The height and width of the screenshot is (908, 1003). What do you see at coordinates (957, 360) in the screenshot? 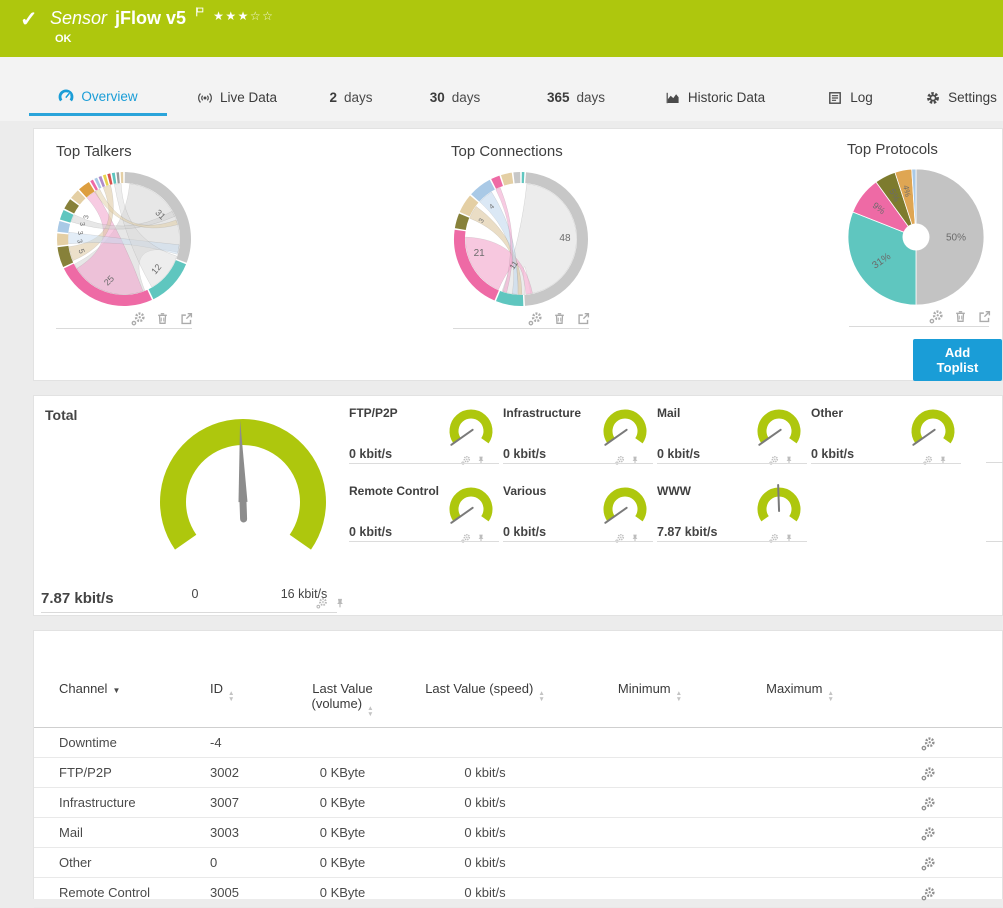
I see `add-toplist-button: Add Toplist` at bounding box center [957, 360].